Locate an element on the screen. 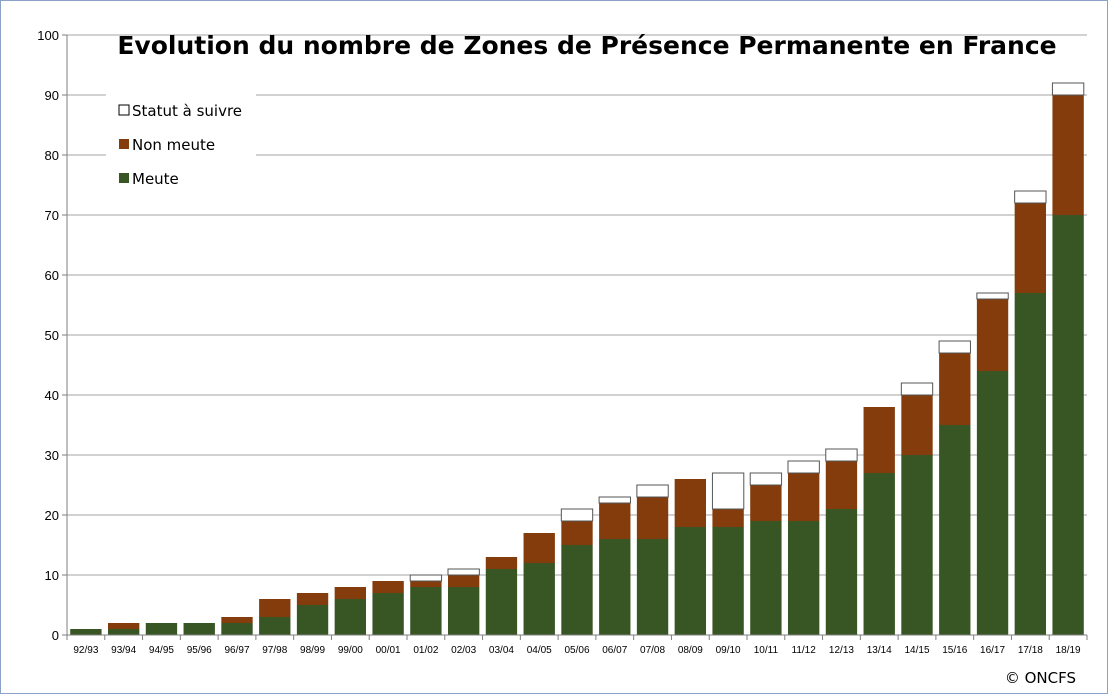 The height and width of the screenshot is (694, 1108). y-tick-label: 90 is located at coordinates (52, 95).